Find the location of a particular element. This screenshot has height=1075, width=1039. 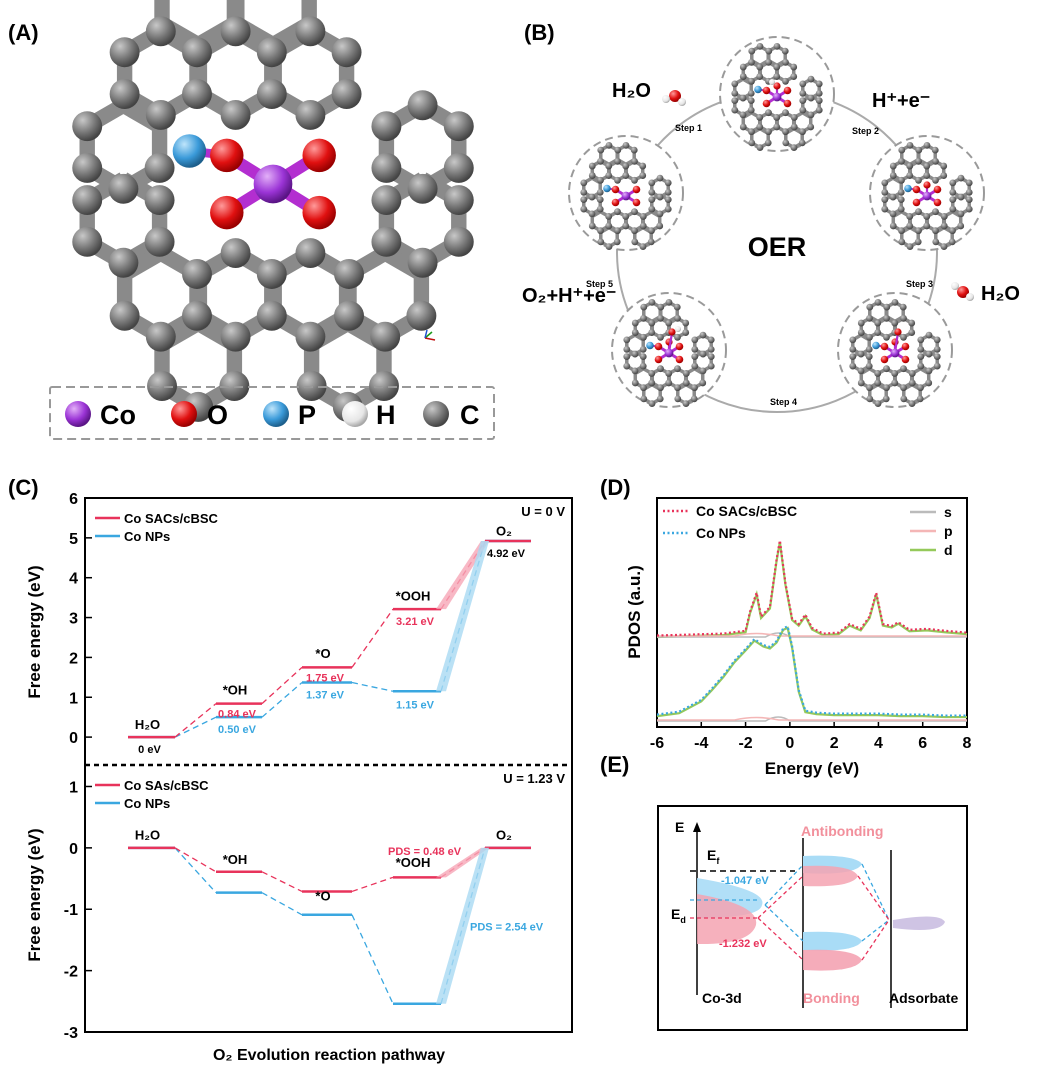

pdos-plot: -6 -4 -2 0 2 4 6 8 Co SACs/cBSC Co NPs spd is located at coordinates (811, 627).